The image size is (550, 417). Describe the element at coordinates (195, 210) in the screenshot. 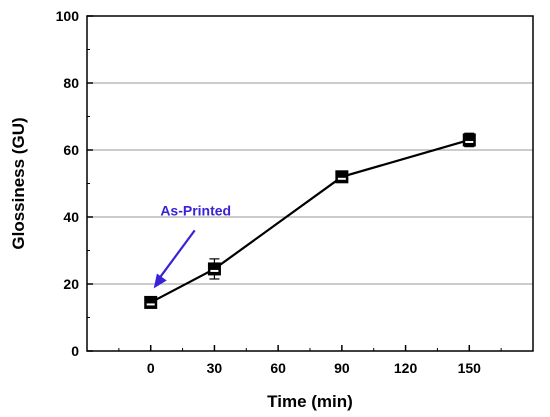

I see `annotation-label: As-Printed` at that location.